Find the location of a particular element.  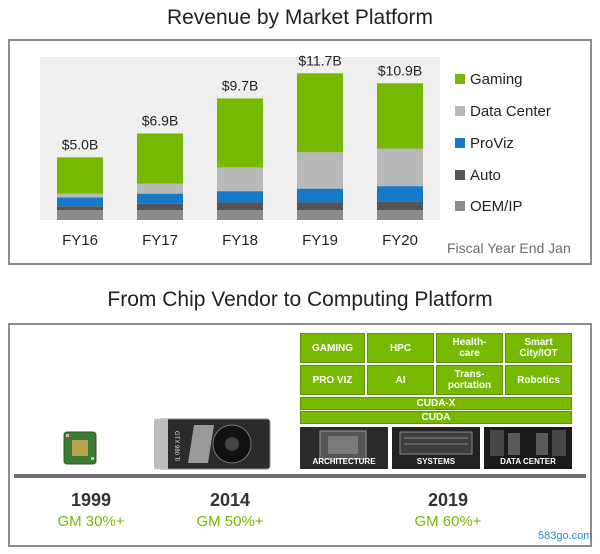

tile-robotics: Robotics is located at coordinates (538, 380).